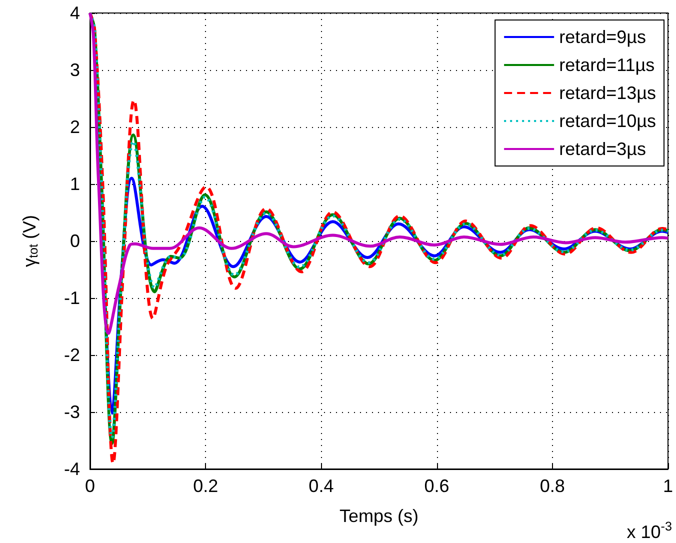  What do you see at coordinates (90, 486) in the screenshot?
I see `x-tick-label: 0` at bounding box center [90, 486].